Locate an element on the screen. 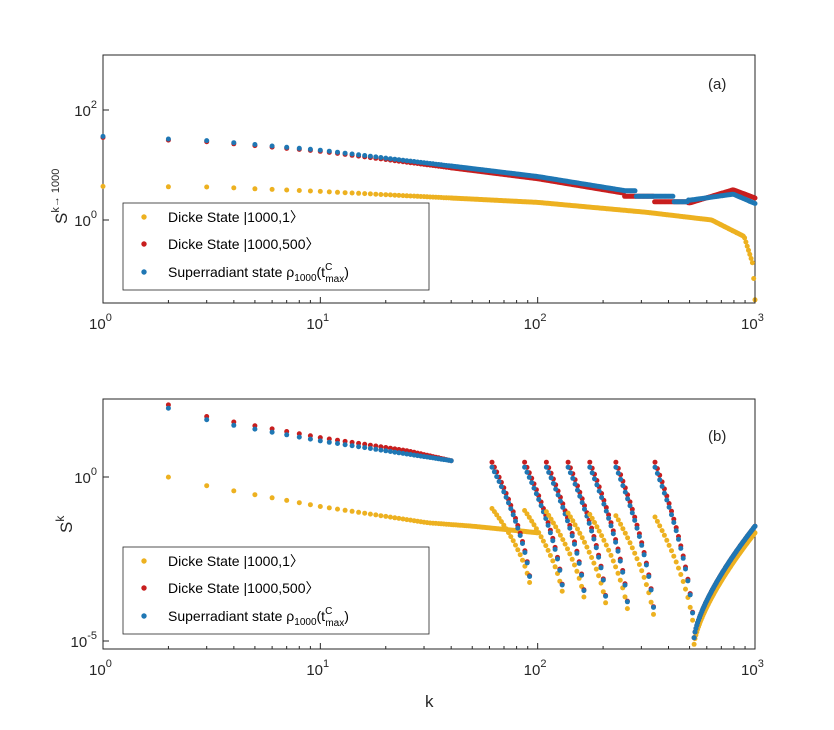 The width and height of the screenshot is (834, 730). legend-sr-b-mid: (t is located at coordinates (321, 616).